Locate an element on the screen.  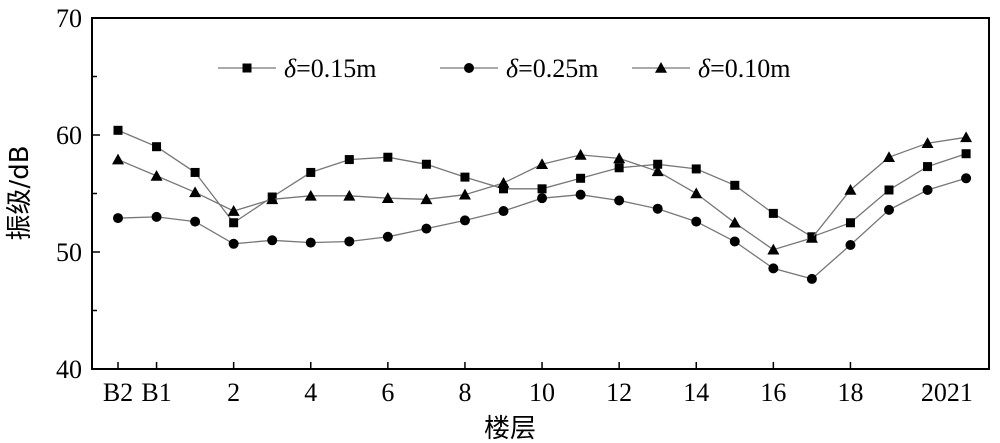
x-tick-label: 6 is located at coordinates (387, 392).